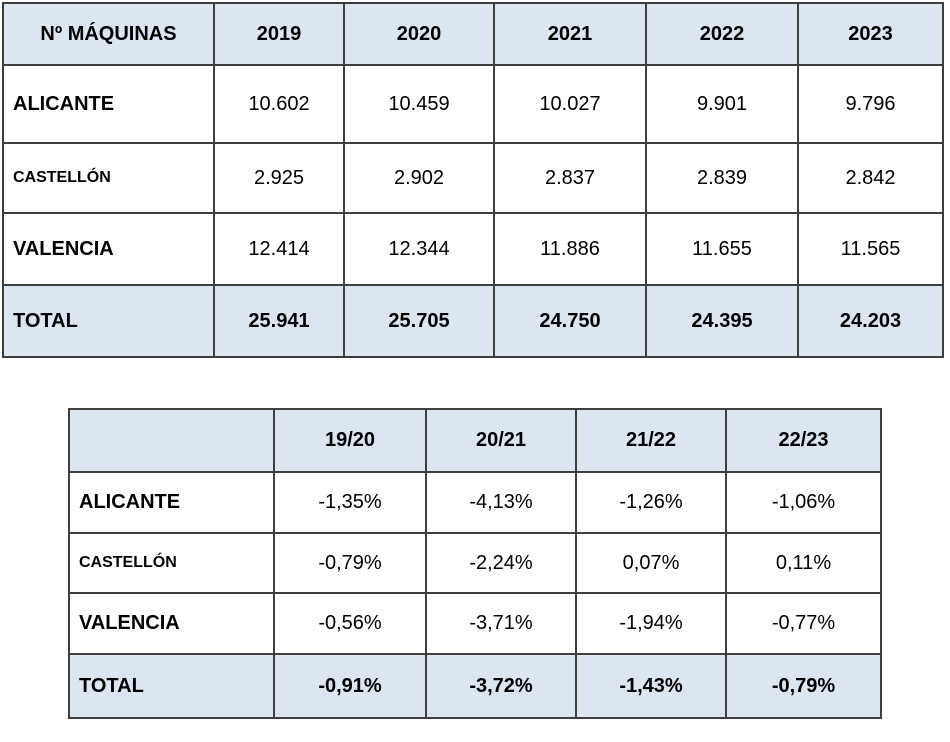  What do you see at coordinates (870, 178) in the screenshot?
I see `table-cell: 2.842` at bounding box center [870, 178].